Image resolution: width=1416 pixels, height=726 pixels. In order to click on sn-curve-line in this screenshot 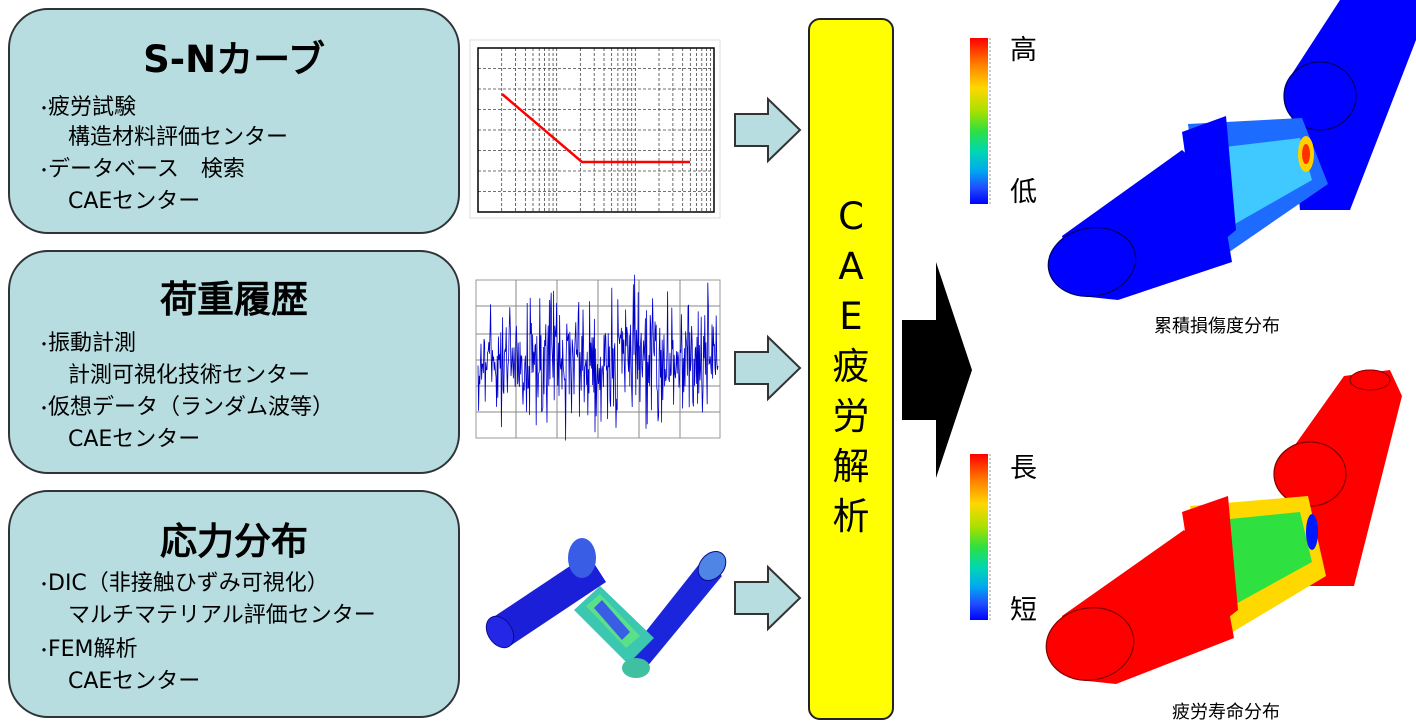, I will do `click(595, 128)`.